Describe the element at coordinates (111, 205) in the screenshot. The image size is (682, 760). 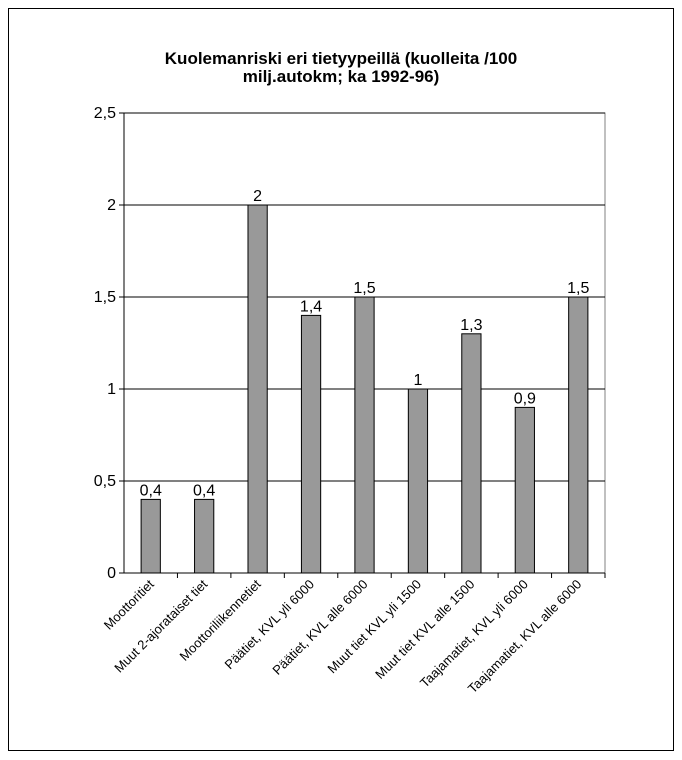
I see `y-tick-label: 2` at that location.